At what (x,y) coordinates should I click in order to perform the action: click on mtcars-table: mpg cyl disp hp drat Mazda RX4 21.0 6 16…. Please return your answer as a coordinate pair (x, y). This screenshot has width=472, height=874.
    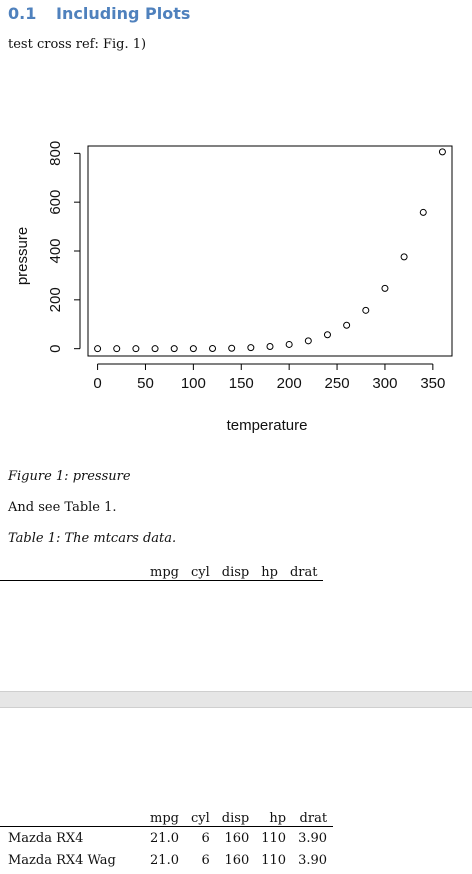
    Looking at the image, I should click on (167, 837).